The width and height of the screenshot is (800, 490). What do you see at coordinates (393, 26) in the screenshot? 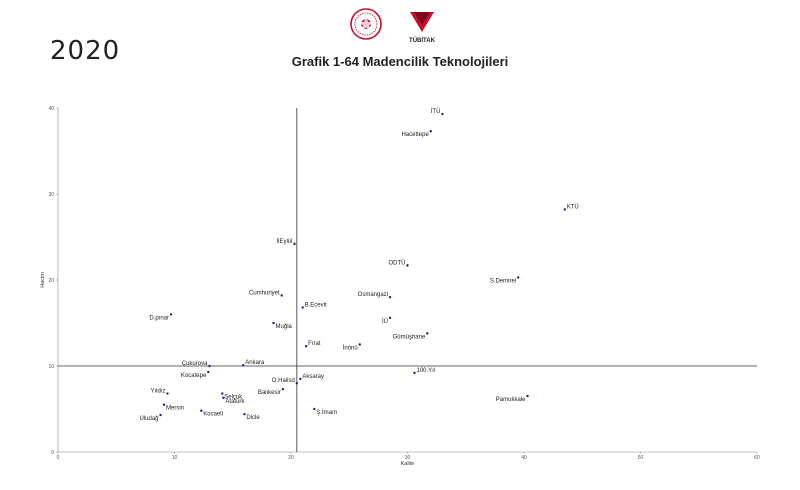
I see `logos: TÜBİTAK` at bounding box center [393, 26].